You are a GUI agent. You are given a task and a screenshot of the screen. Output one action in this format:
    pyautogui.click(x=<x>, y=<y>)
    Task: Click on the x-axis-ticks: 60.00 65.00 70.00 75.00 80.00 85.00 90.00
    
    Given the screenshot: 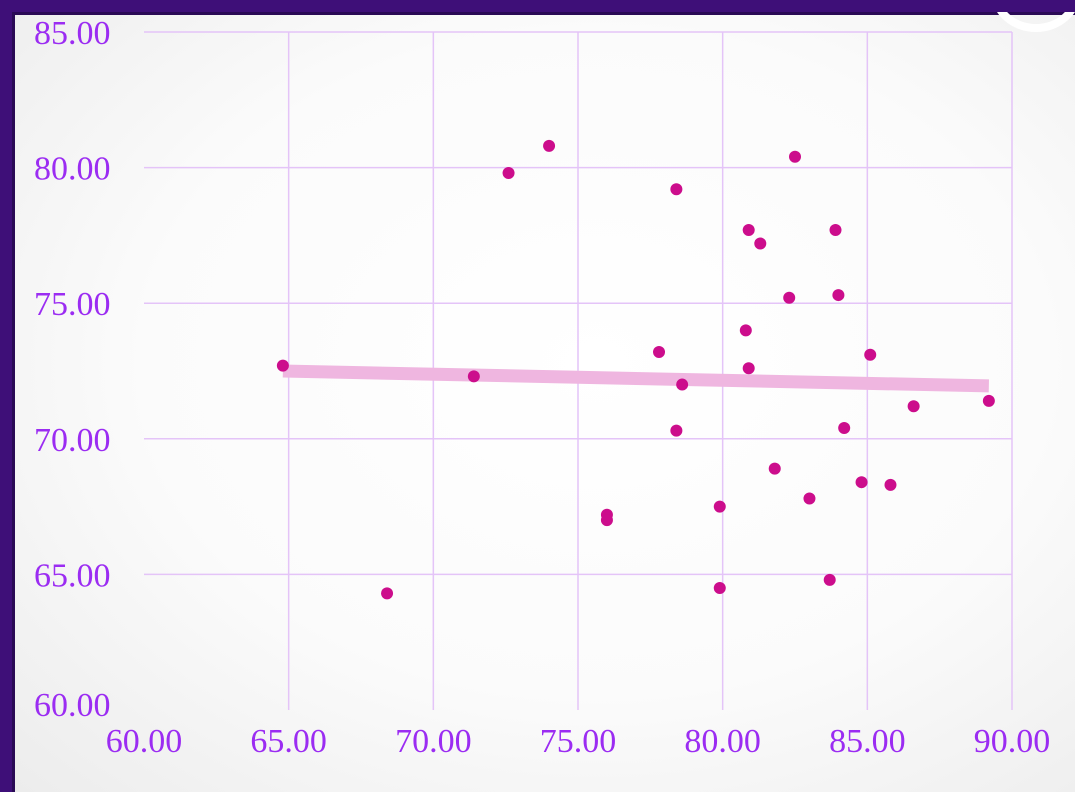 What is the action you would take?
    pyautogui.click(x=578, y=741)
    